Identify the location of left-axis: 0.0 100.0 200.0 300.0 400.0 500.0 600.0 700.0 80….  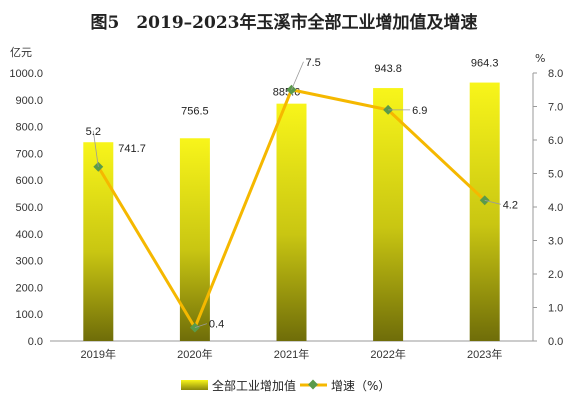
(26, 208).